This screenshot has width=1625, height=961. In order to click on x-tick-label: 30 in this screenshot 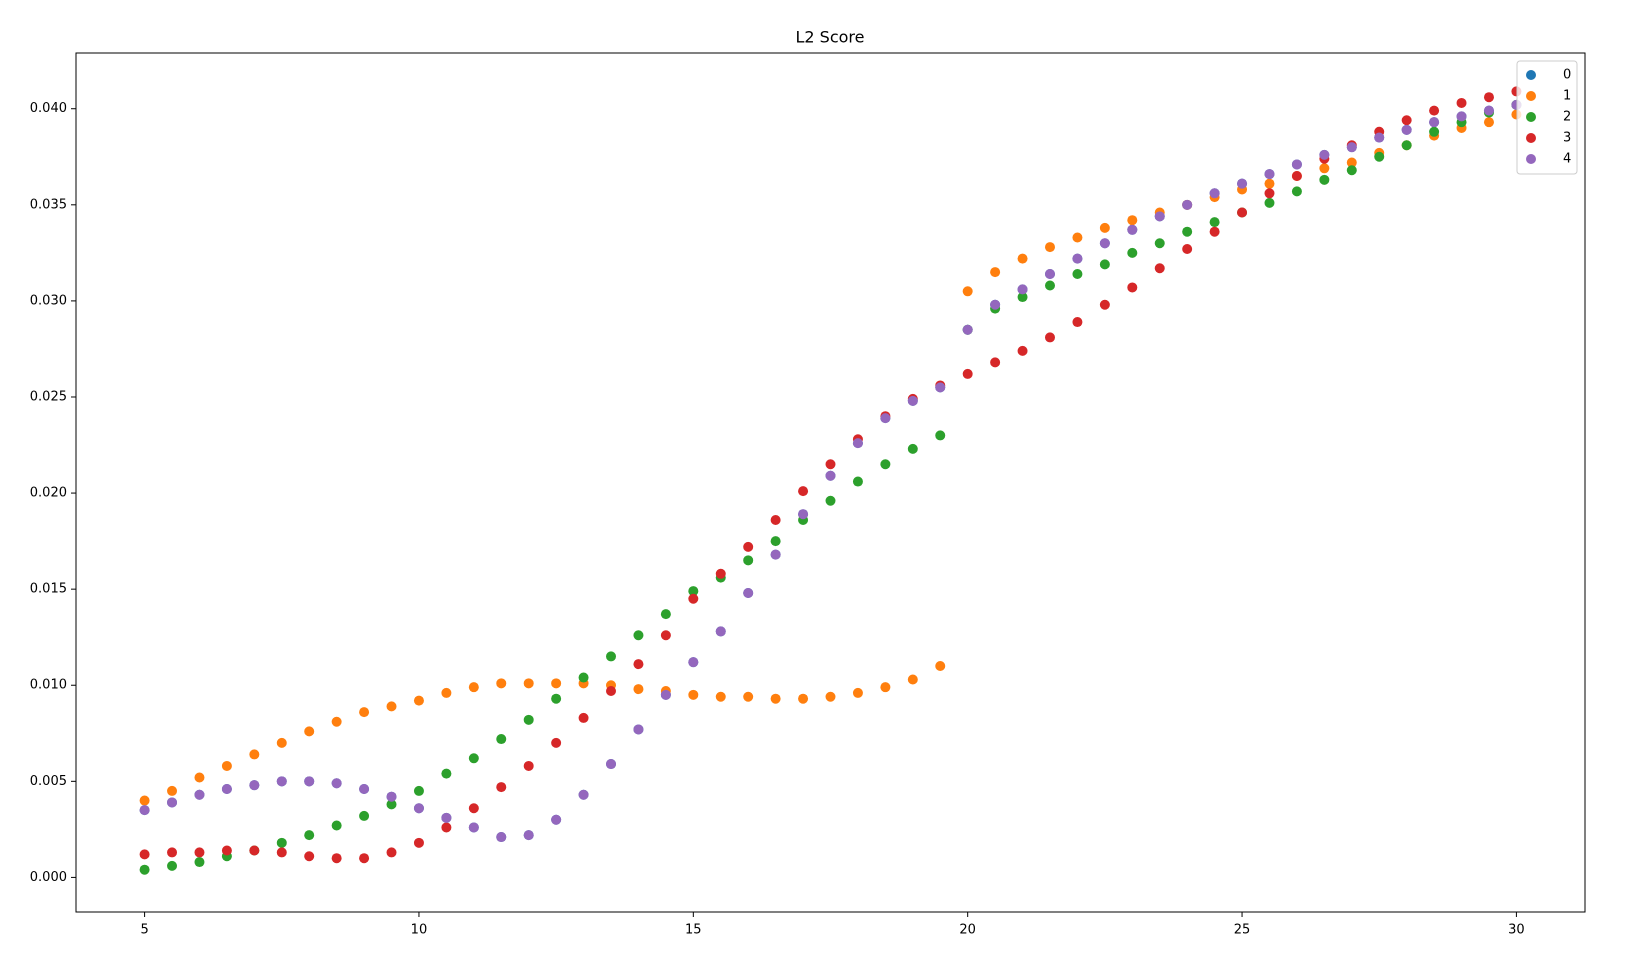, I will do `click(1516, 930)`.